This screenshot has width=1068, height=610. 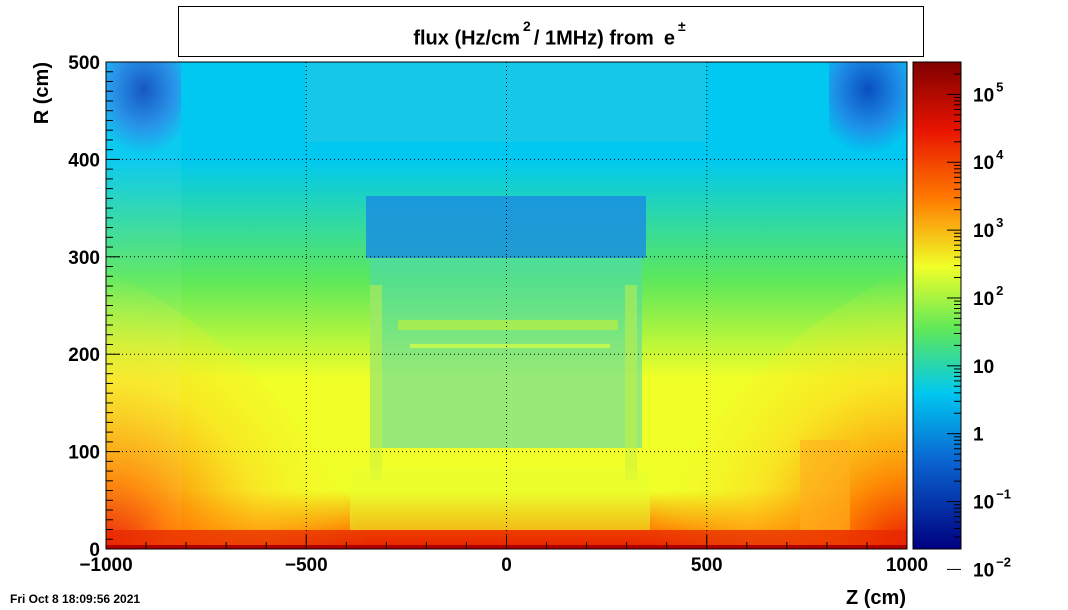 I want to click on y-tick-label: 300, so click(x=84, y=258).